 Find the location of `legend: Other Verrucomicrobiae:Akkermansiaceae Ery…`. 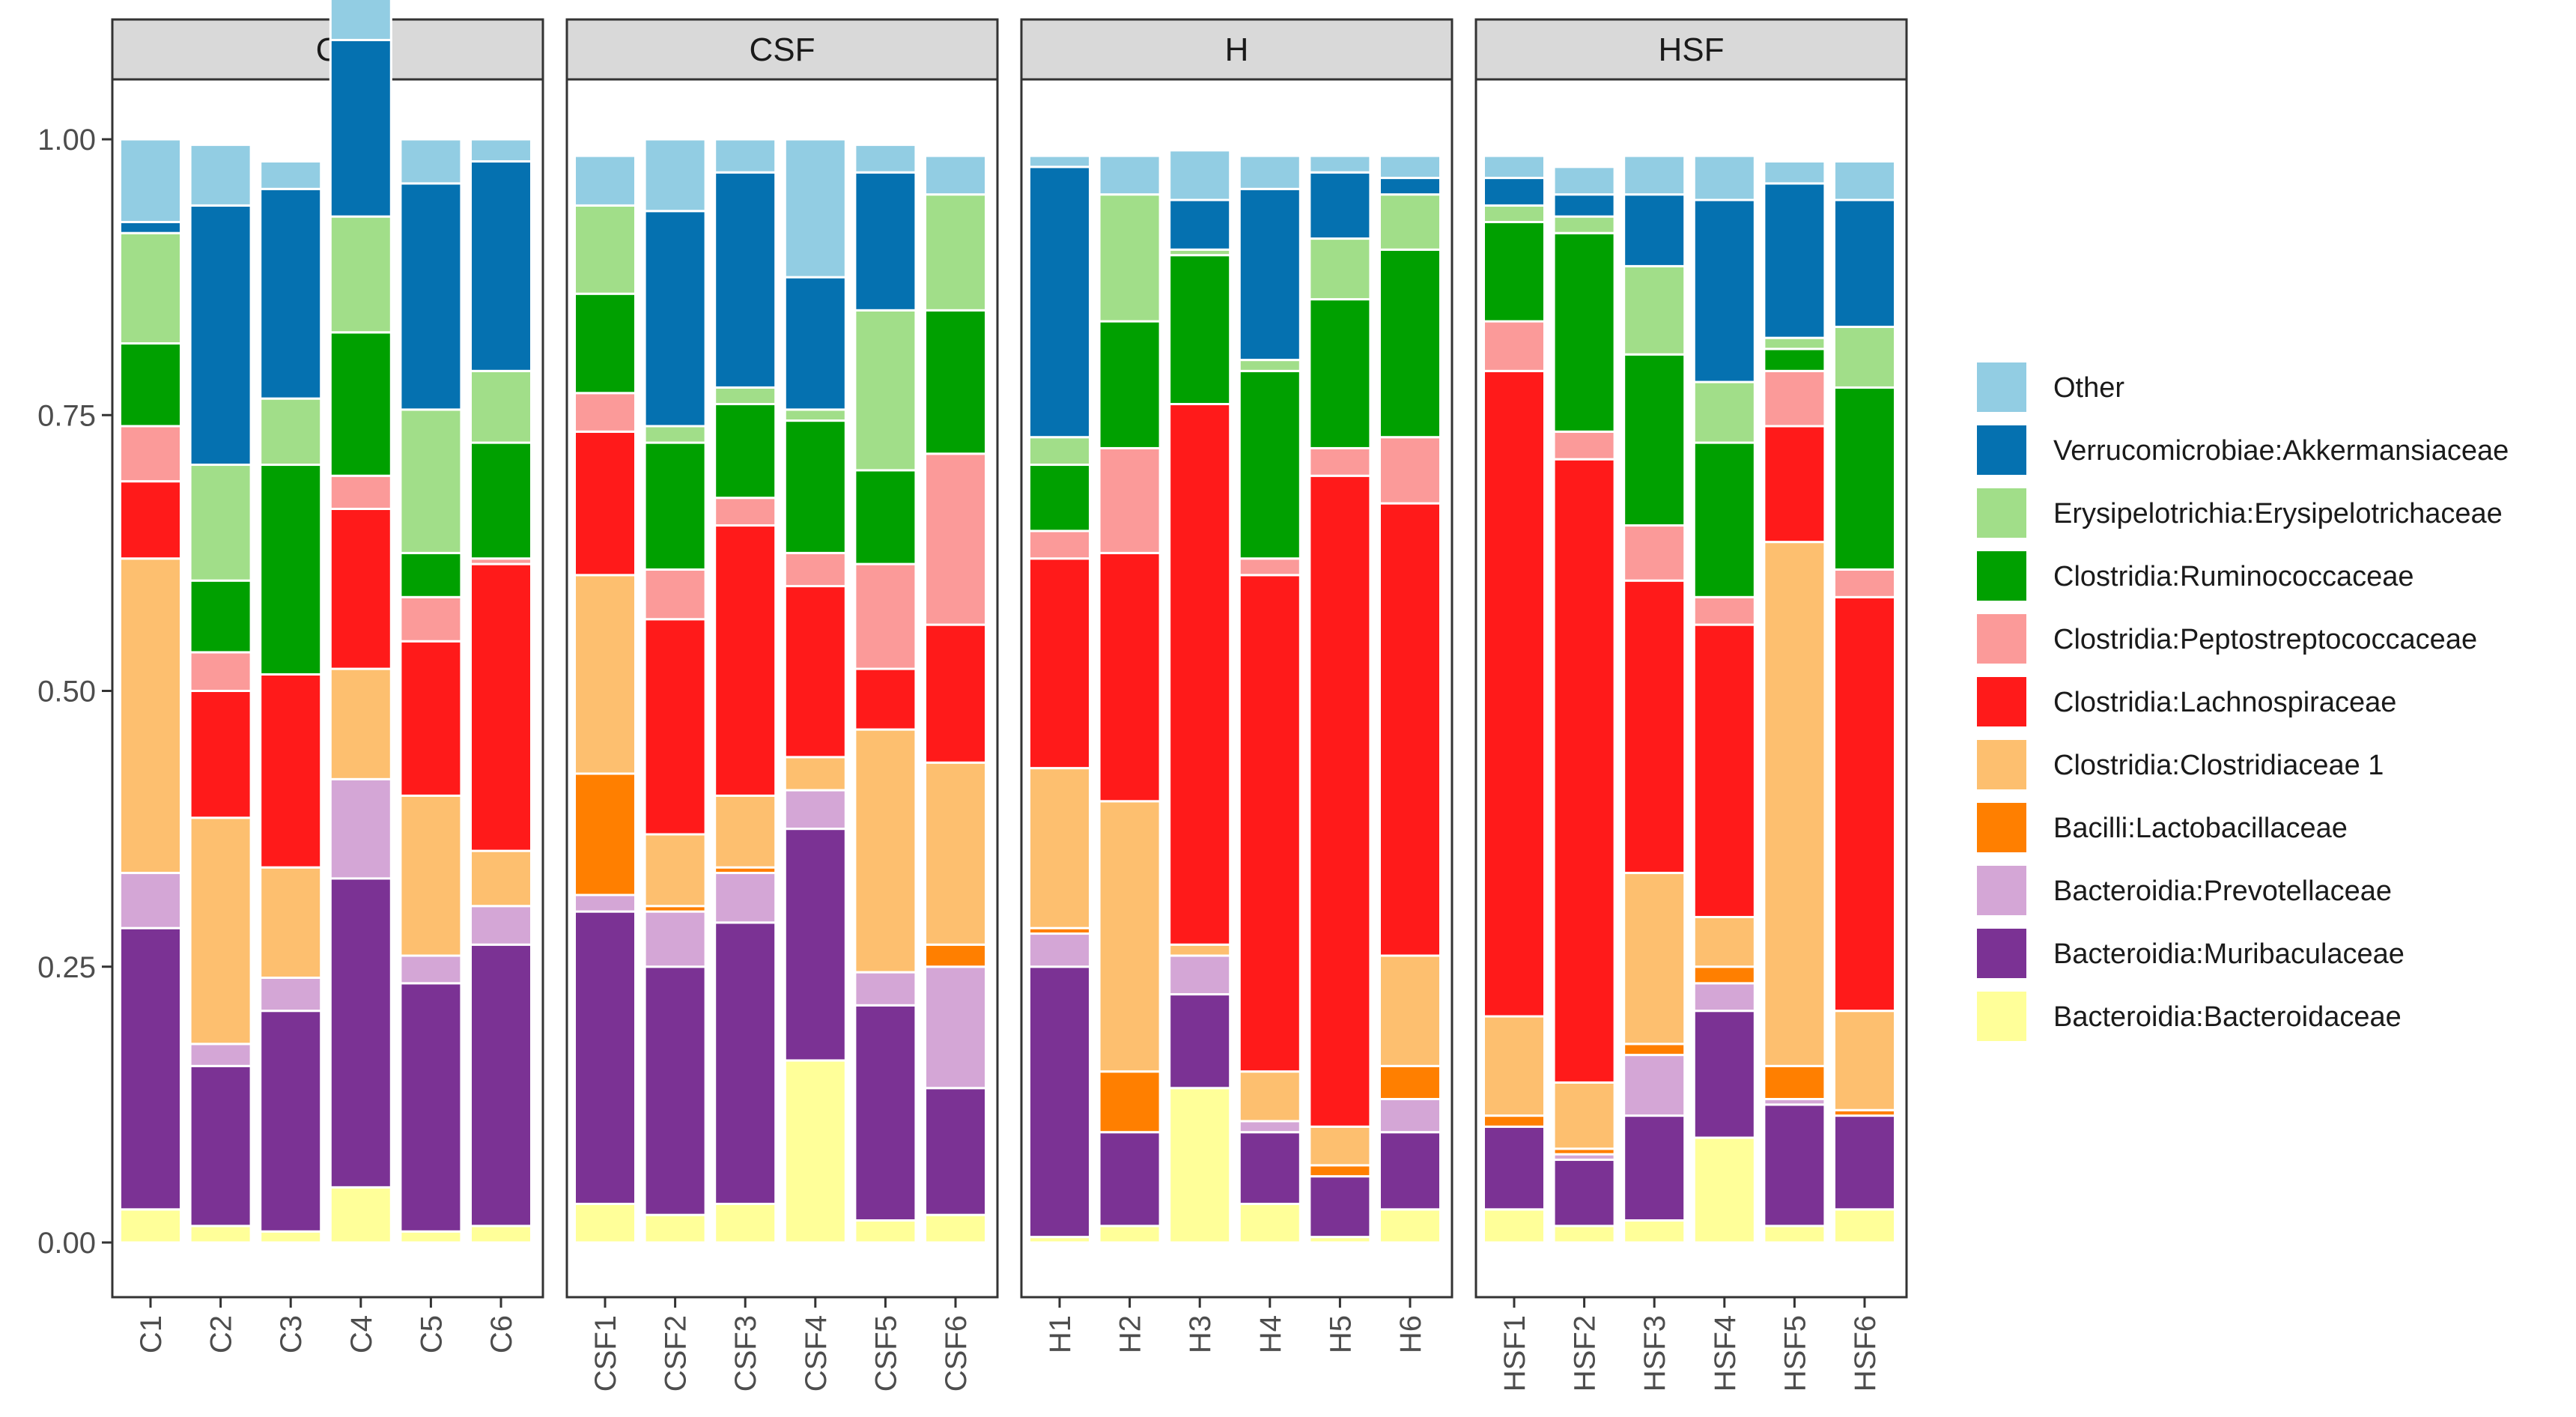

legend: Other Verrucomicrobiae:Akkermansiaceae Ery… is located at coordinates (2243, 701).